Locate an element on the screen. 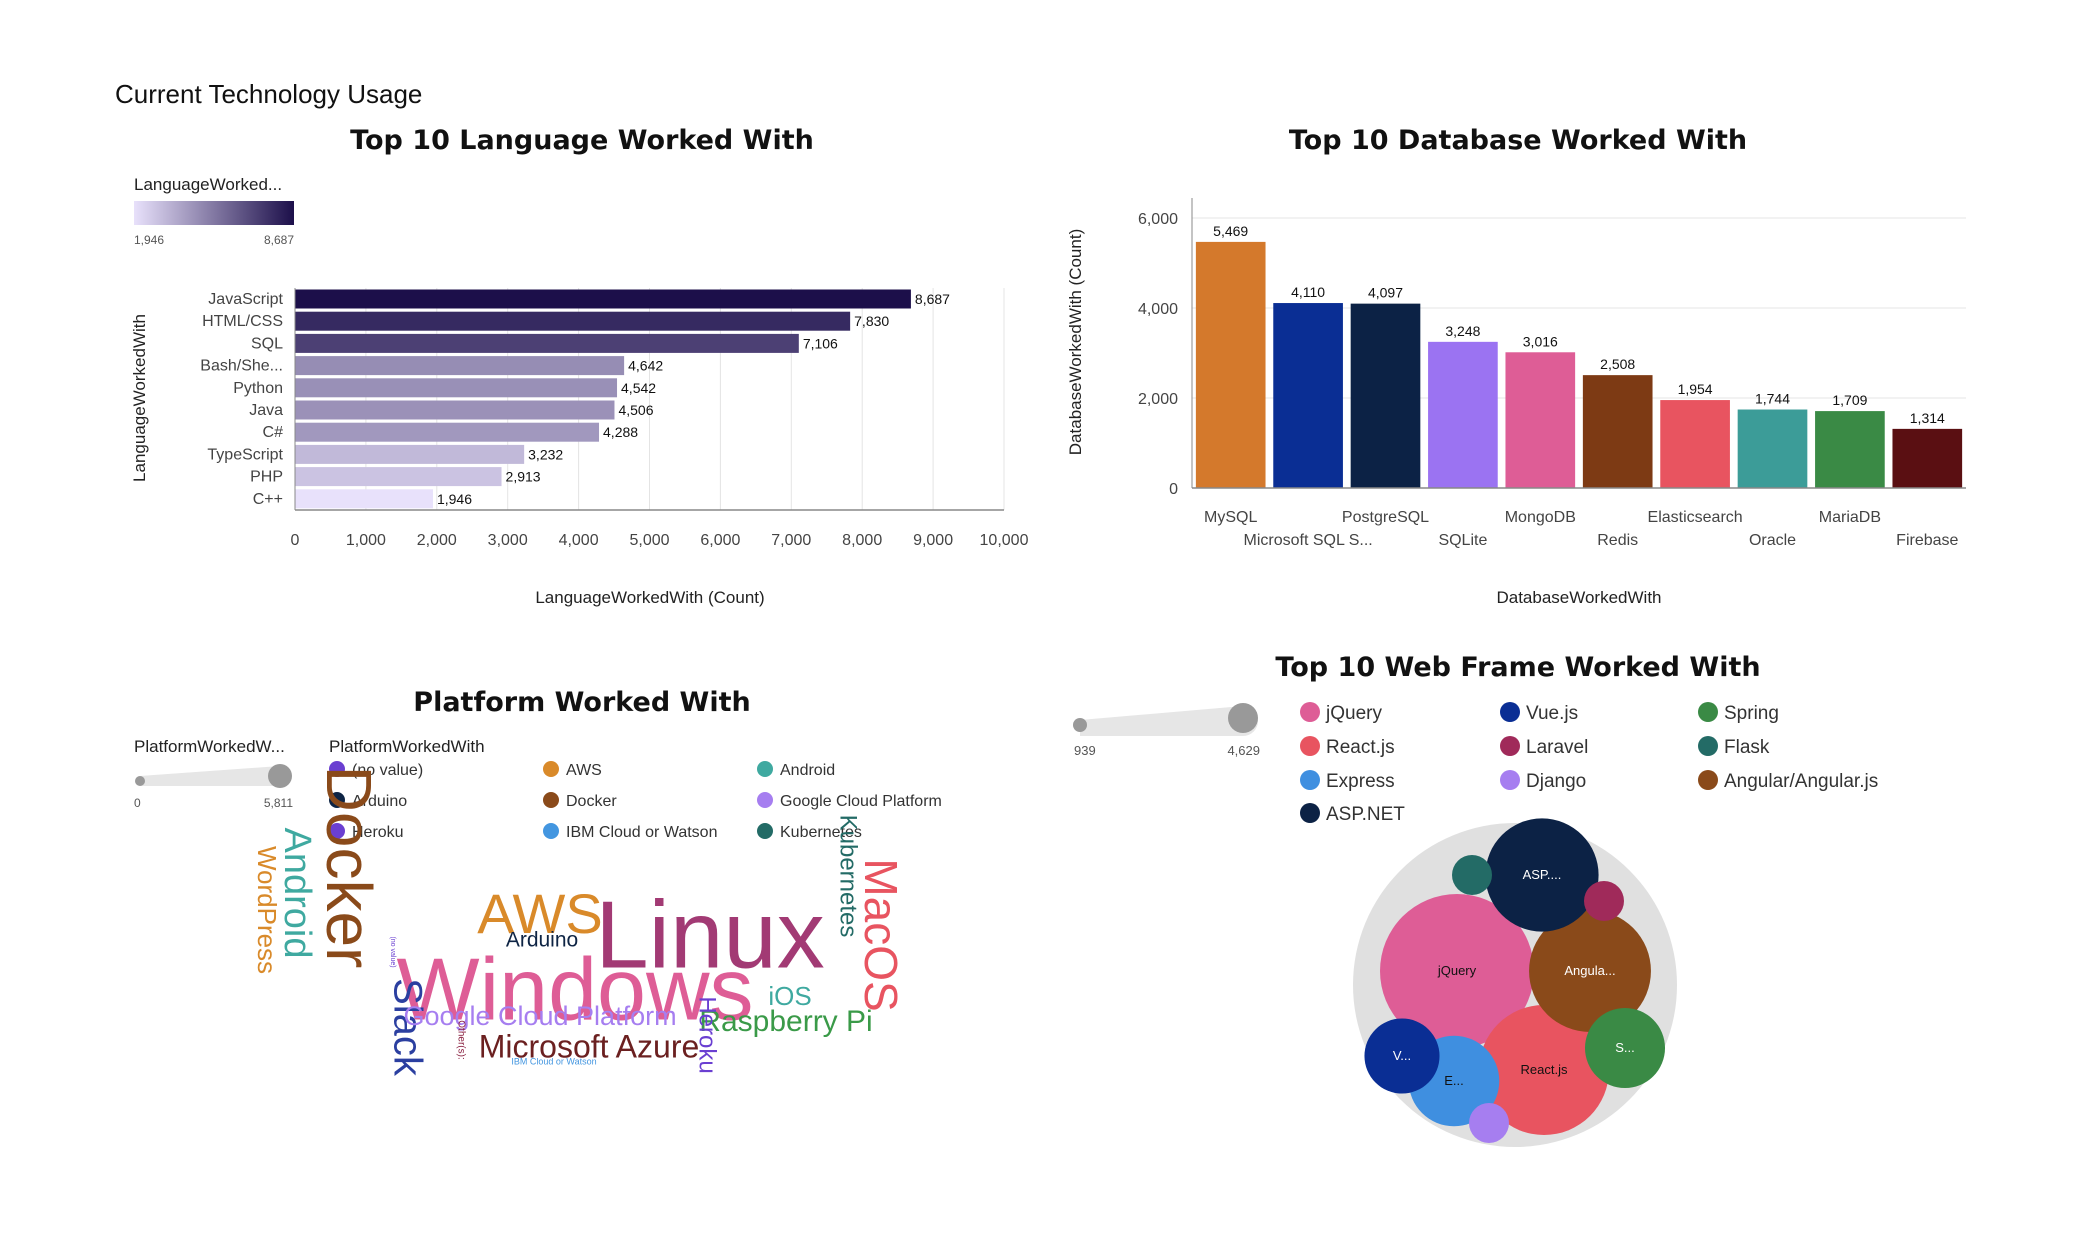 The height and width of the screenshot is (1240, 2080). webframe-size-legend-min: 939 is located at coordinates (1085, 750).